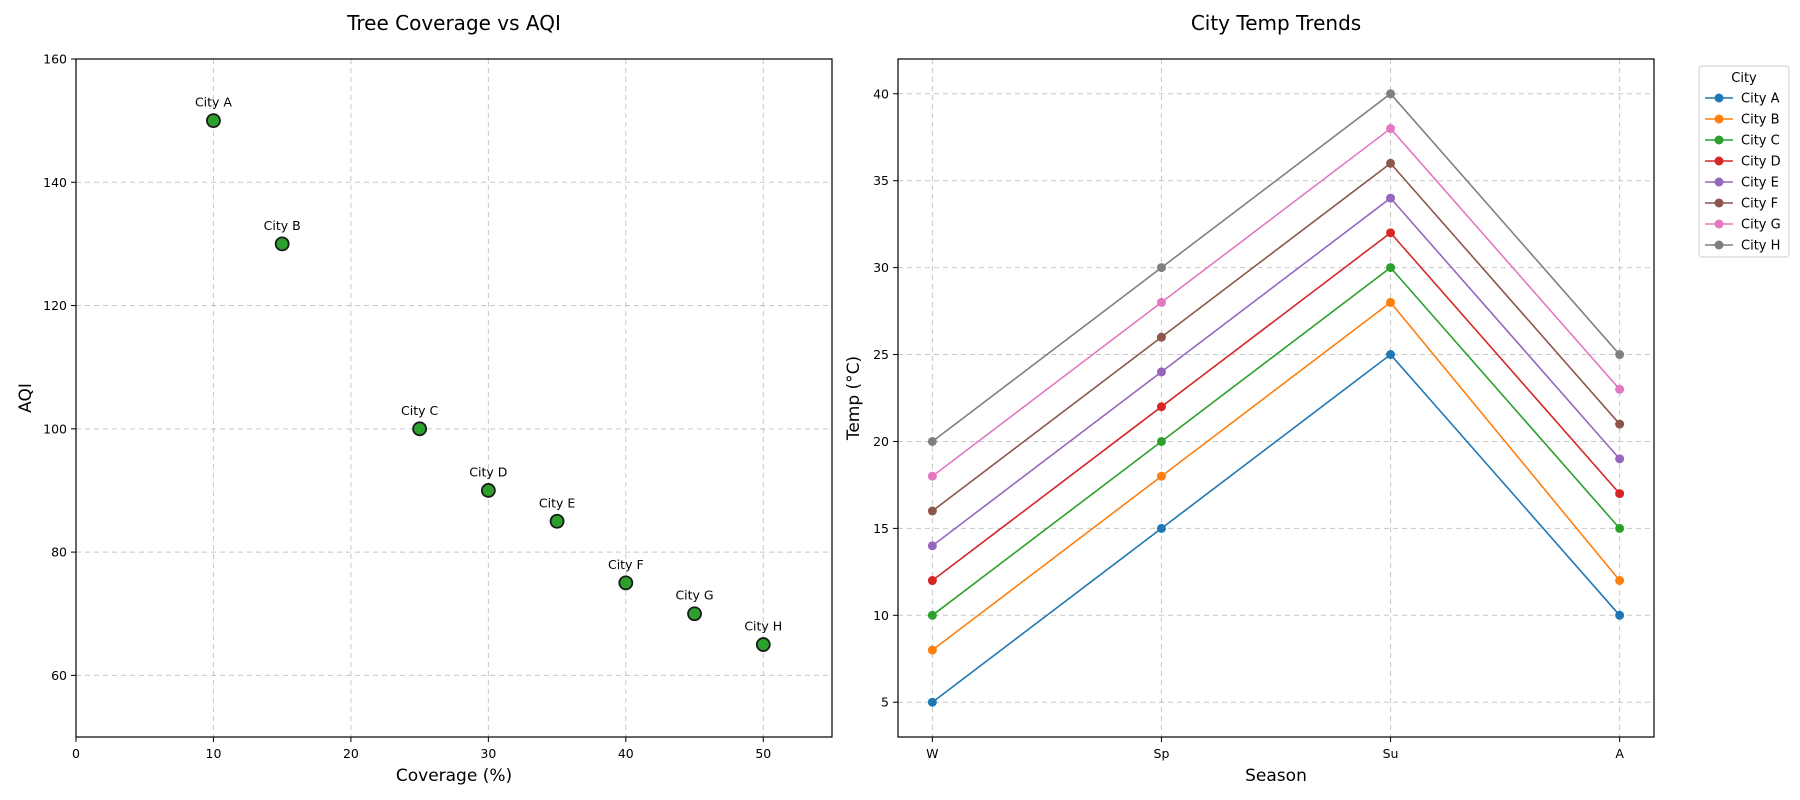 Image resolution: width=1800 pixels, height=800 pixels. Describe the element at coordinates (1761, 225) in the screenshot. I see `legend-label: City G` at that location.